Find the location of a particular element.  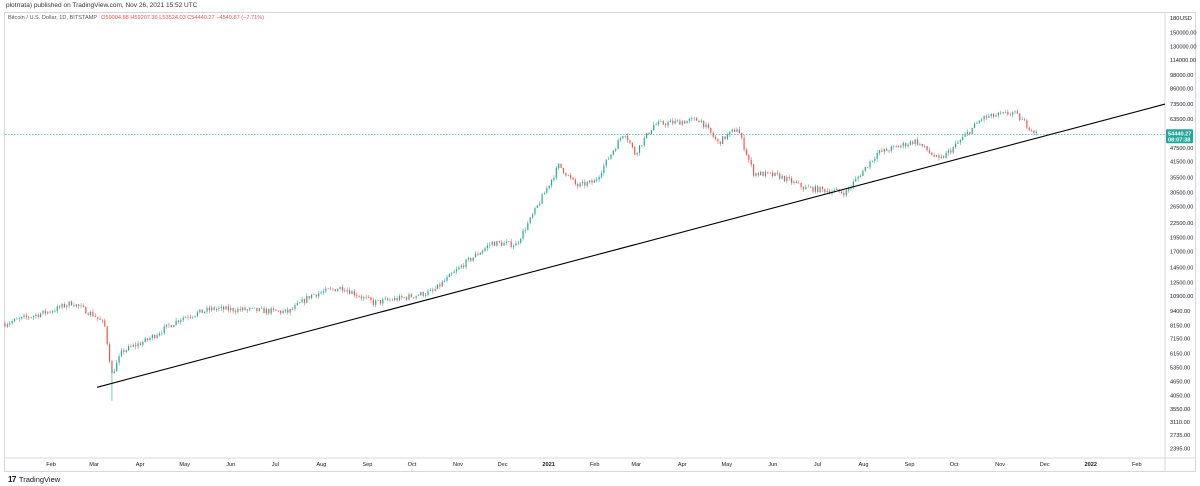

x-tick-label: Nov is located at coordinates (1000, 465).